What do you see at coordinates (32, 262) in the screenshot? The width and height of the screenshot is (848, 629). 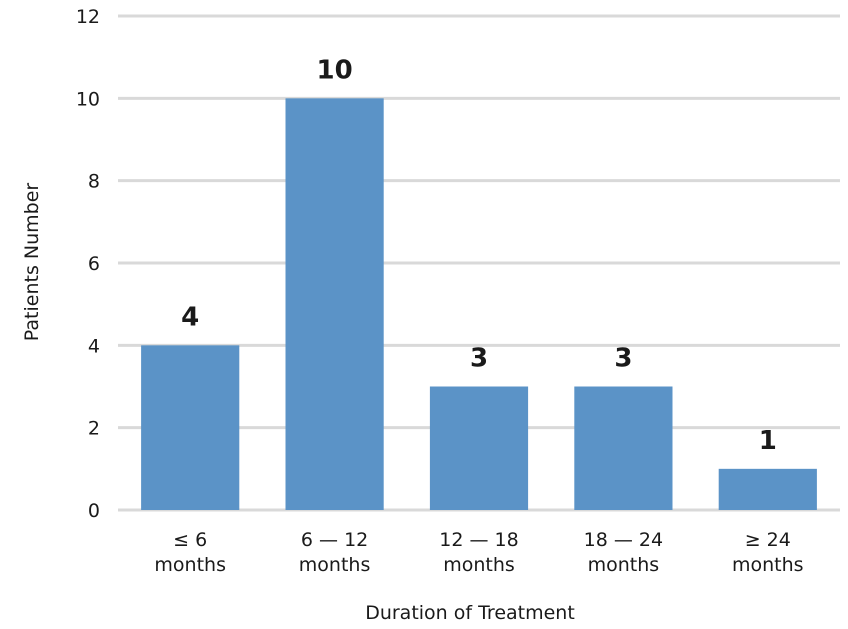 I see `y-axis-title: Patients Number` at bounding box center [32, 262].